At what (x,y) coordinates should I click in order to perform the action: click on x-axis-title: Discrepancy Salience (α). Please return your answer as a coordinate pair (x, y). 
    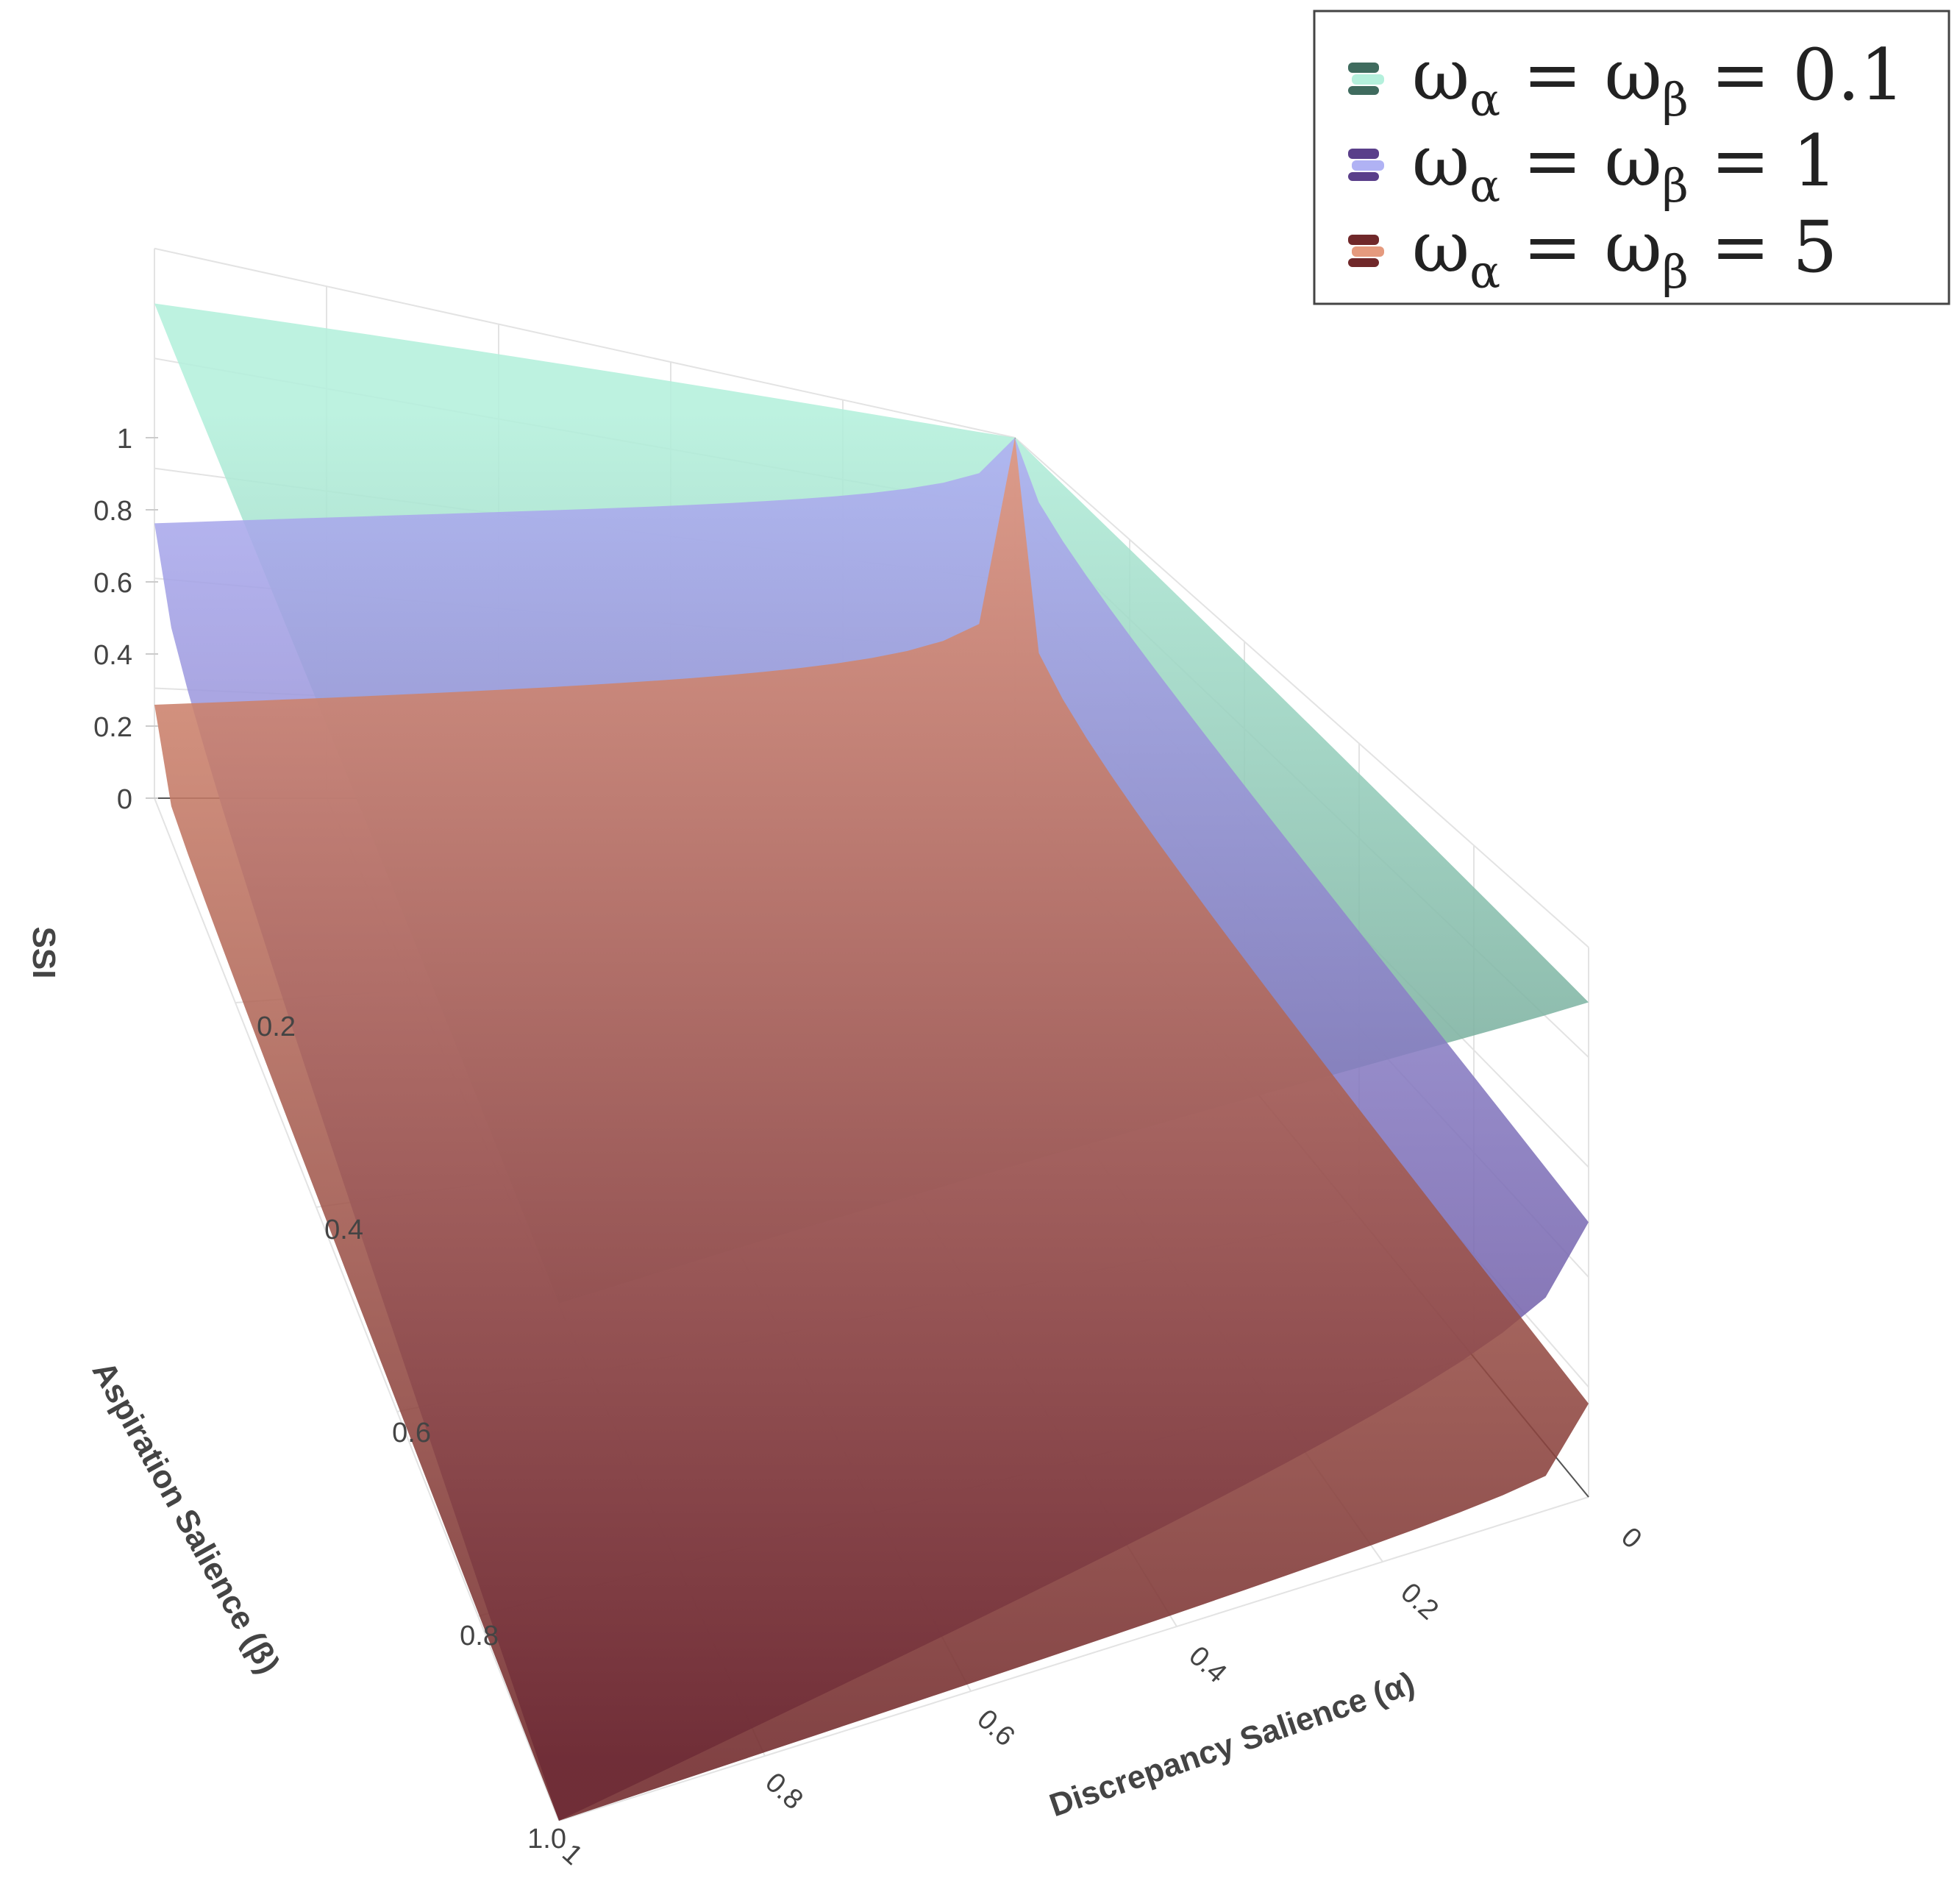
    Looking at the image, I should click on (1232, 1744).